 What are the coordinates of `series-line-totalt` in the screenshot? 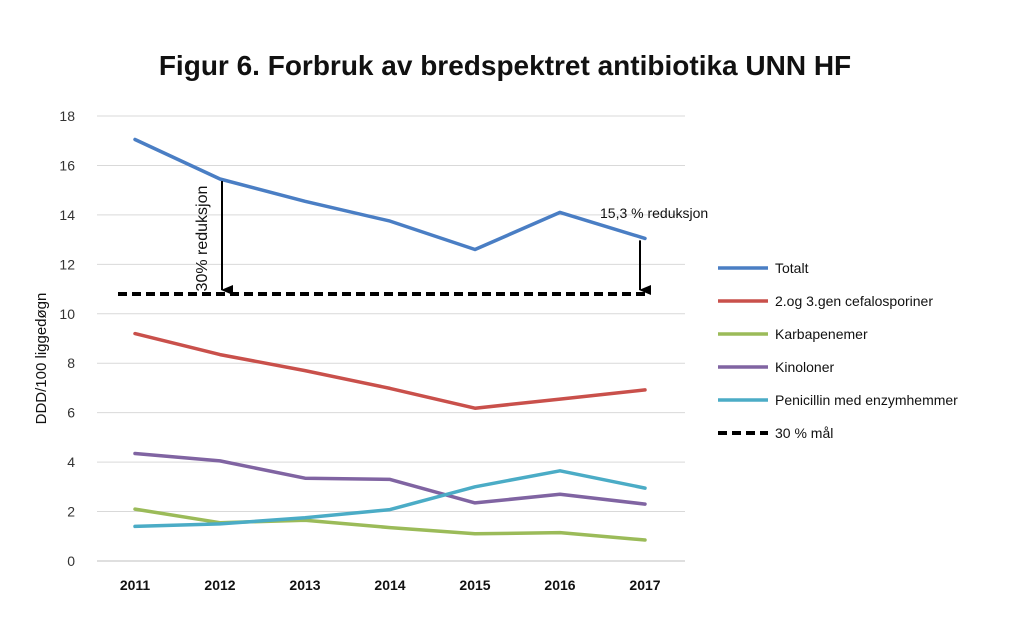 It's located at (390, 194).